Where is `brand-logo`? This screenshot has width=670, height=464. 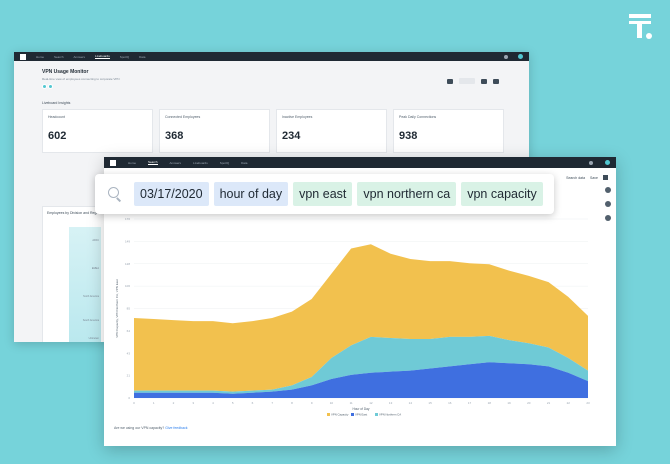 brand-logo is located at coordinates (642, 27).